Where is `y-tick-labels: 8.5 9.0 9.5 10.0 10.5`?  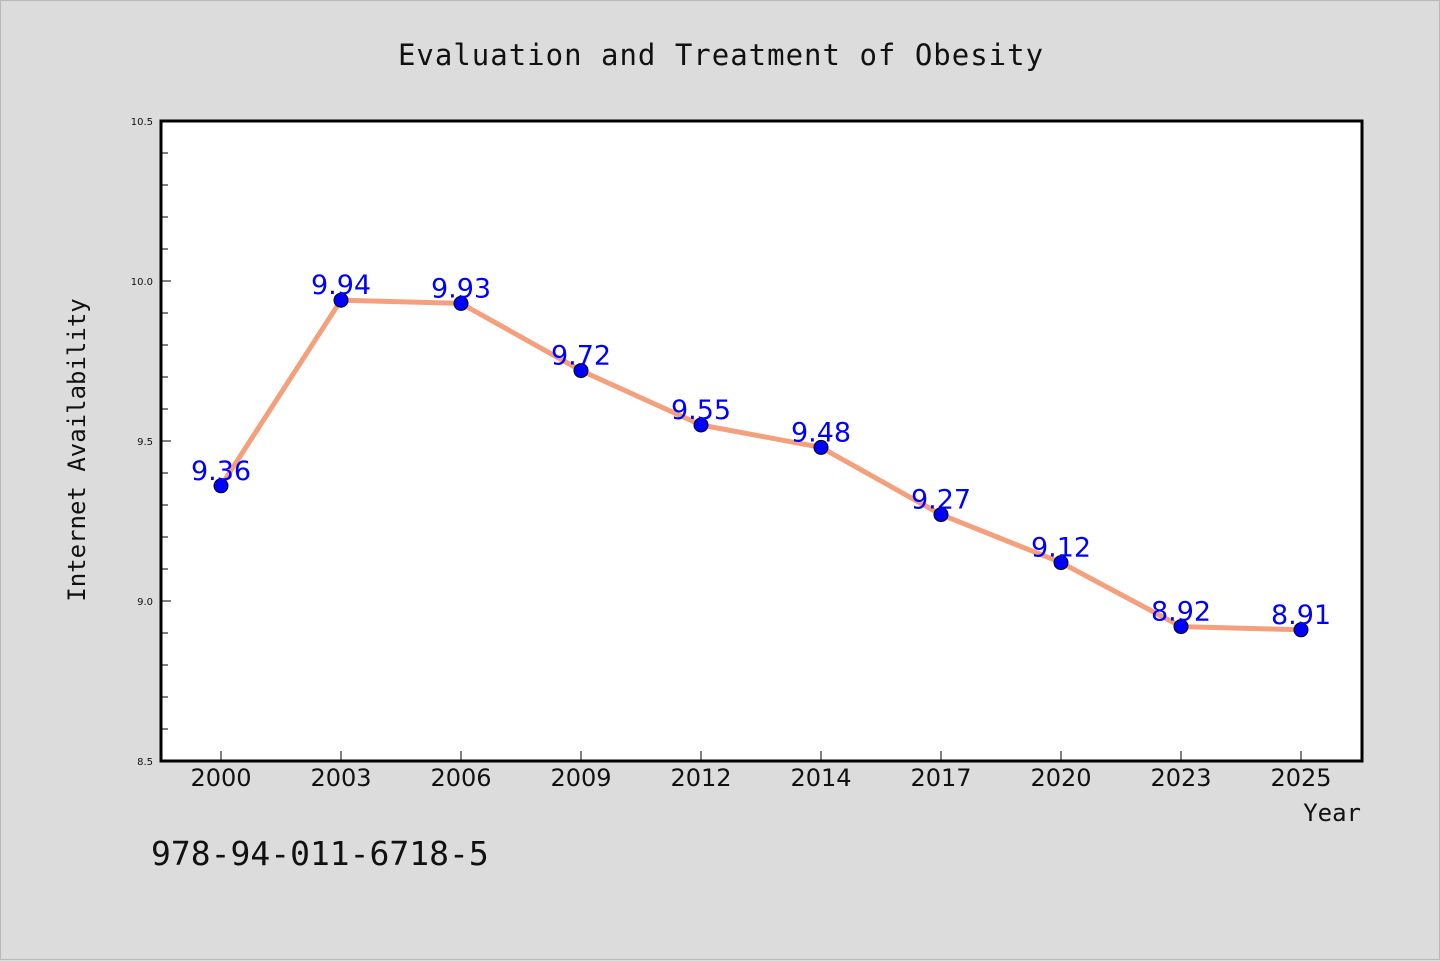 y-tick-labels: 8.5 9.0 9.5 10.0 10.5 is located at coordinates (142, 442).